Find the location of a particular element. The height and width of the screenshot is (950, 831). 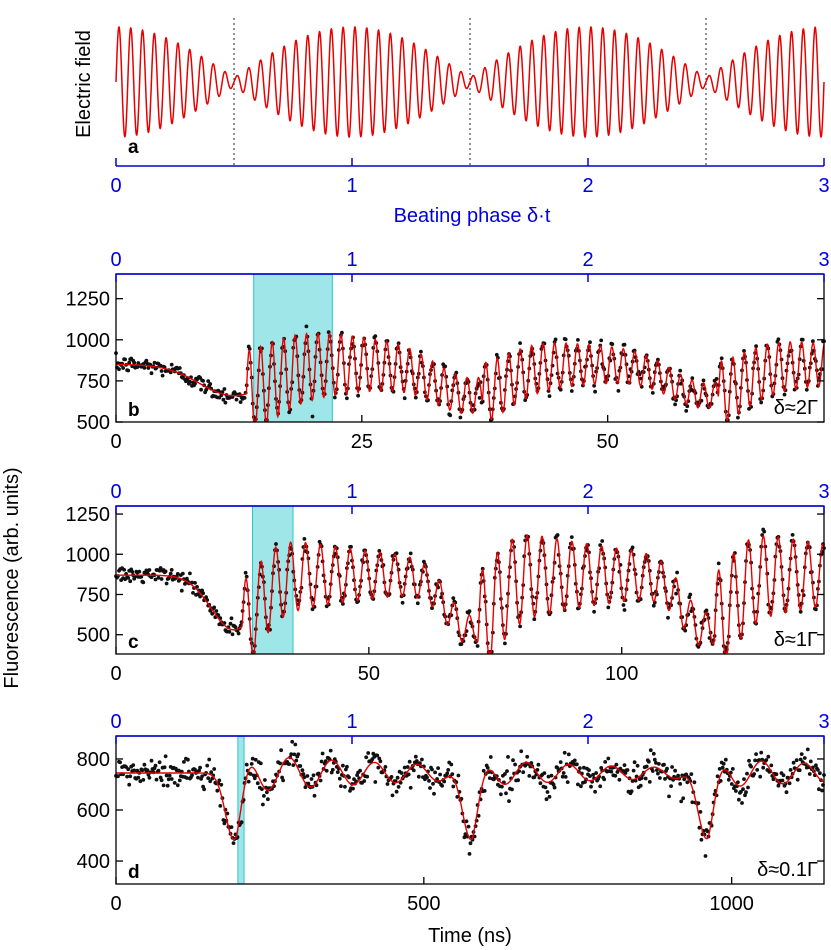

blue-tick-label-2-0: 0 is located at coordinates (115, 492).